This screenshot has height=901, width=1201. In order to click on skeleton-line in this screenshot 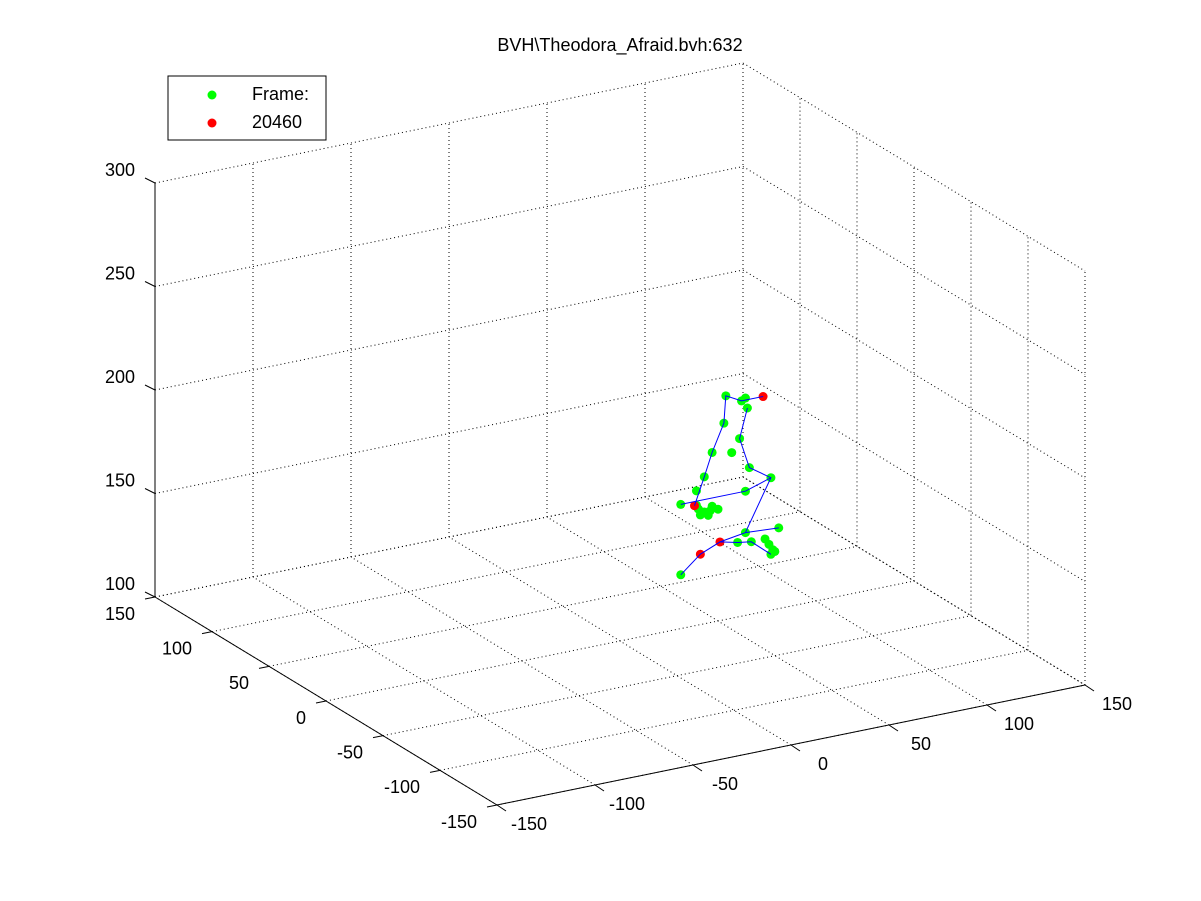, I will do `click(729, 485)`.